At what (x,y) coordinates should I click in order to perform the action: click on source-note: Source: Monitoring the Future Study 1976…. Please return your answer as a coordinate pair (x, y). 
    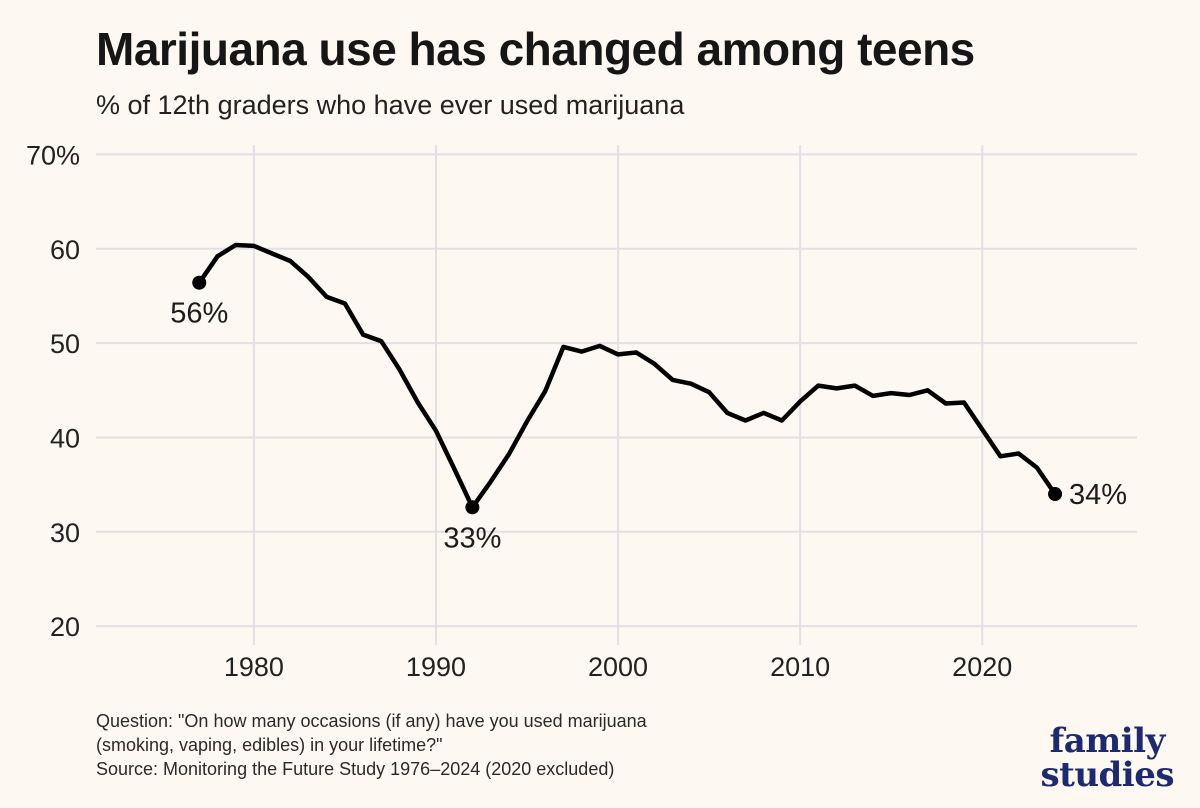
    Looking at the image, I should click on (355, 769).